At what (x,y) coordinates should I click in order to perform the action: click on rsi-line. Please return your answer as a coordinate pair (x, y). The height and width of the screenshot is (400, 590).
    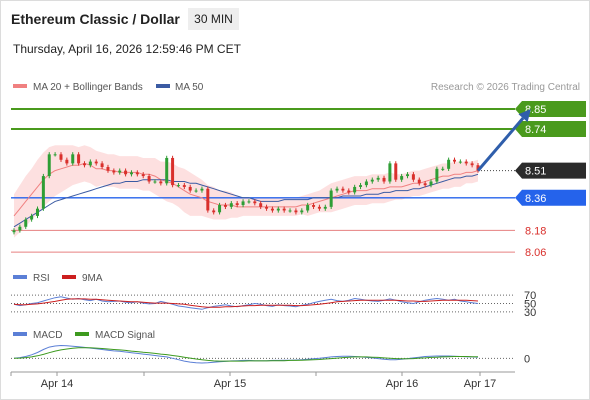
    Looking at the image, I should click on (246, 303).